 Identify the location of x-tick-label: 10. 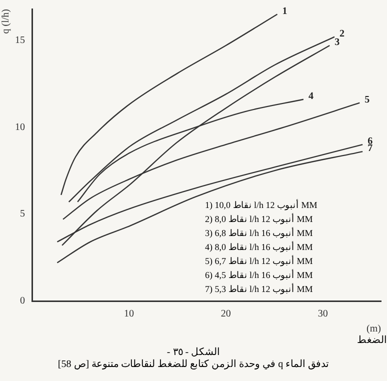
(129, 314).